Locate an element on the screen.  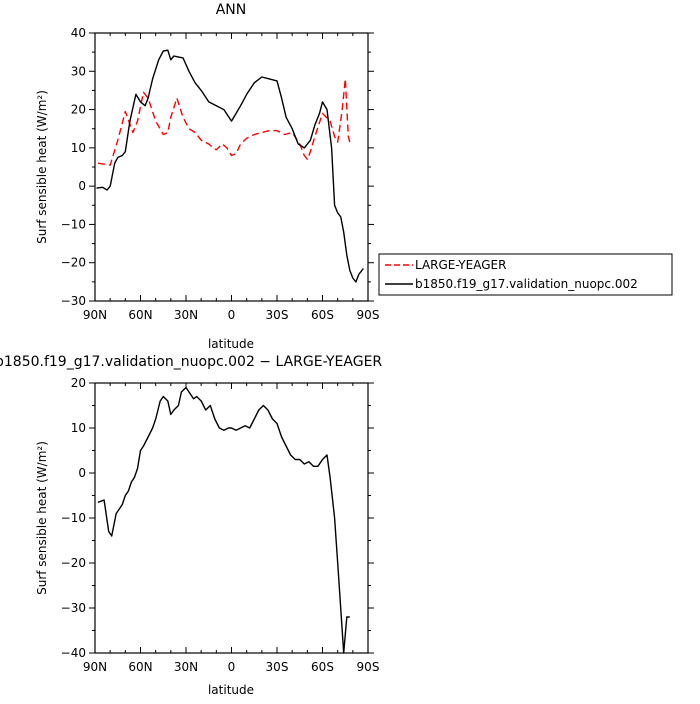
panel-1-marks is located at coordinates (230, 166).